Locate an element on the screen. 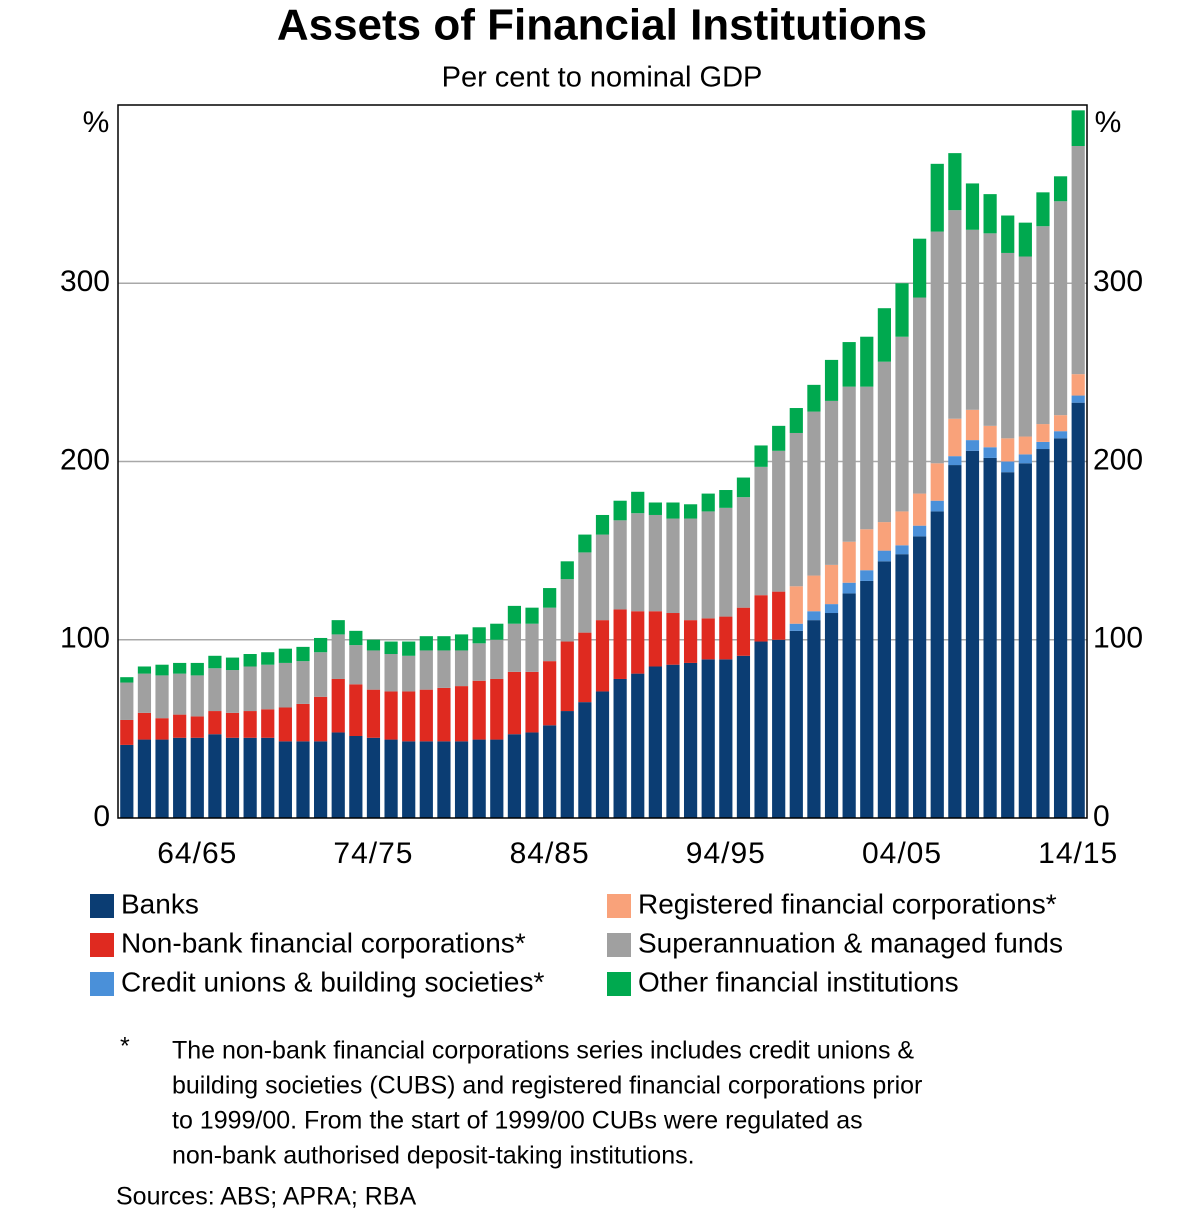  x-tick-label: 64/65 is located at coordinates (197, 853).